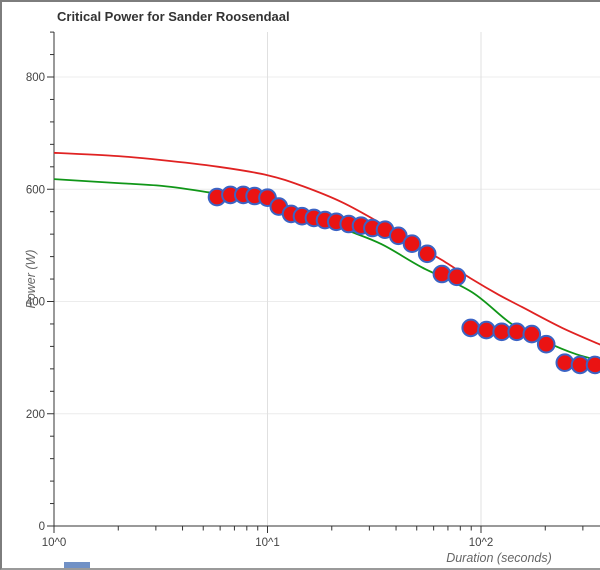 The height and width of the screenshot is (570, 600). I want to click on y-axis-title: Power (W), so click(31, 279).